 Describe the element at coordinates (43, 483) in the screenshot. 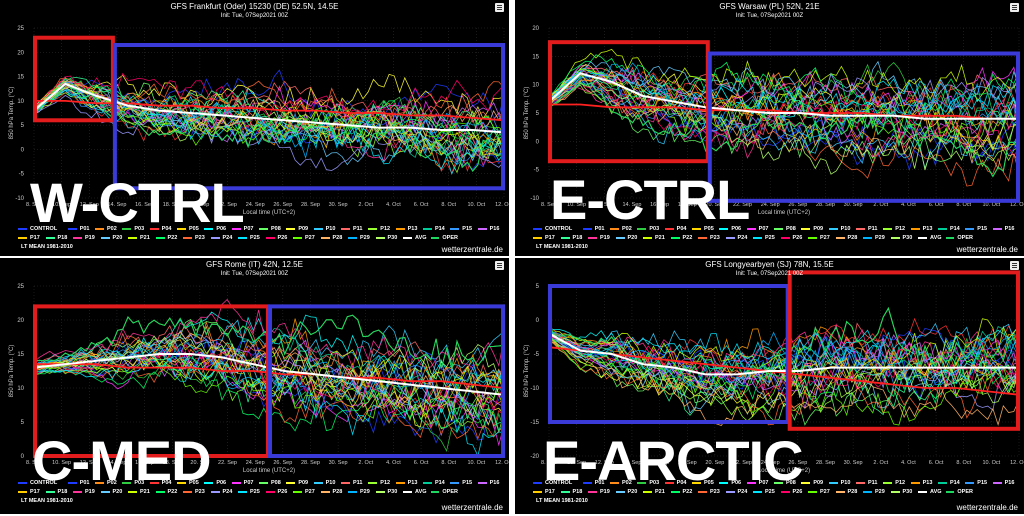

I see `legend-item: CONTROL` at that location.